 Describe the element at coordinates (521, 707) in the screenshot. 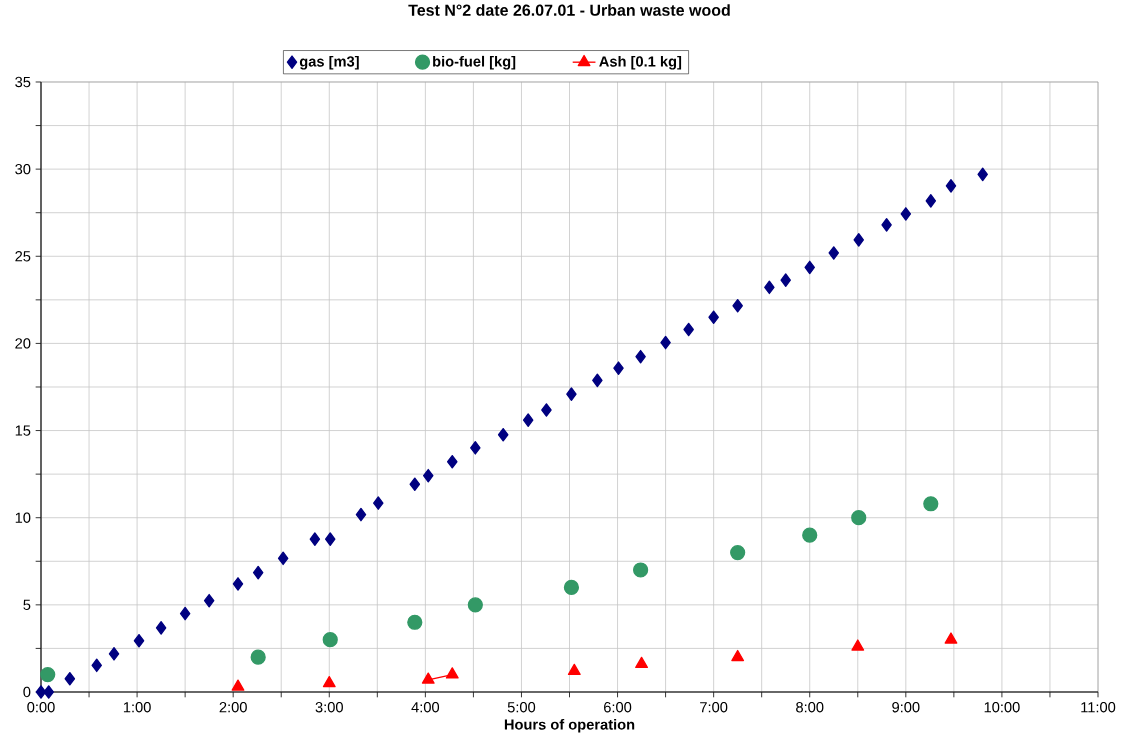

I see `x-tick-label: 5:00` at that location.